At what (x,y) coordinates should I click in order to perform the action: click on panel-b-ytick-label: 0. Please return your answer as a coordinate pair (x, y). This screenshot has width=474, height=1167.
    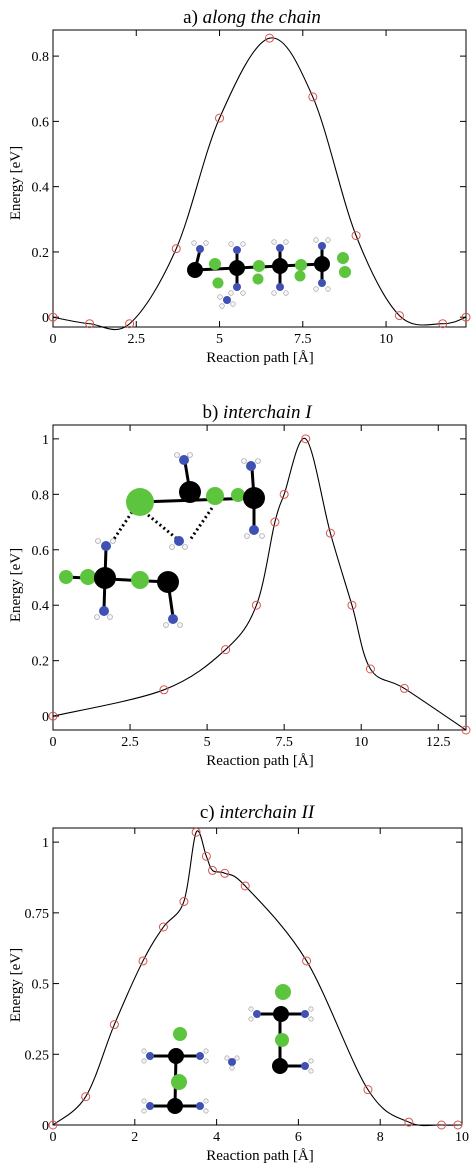
    Looking at the image, I should click on (45, 717).